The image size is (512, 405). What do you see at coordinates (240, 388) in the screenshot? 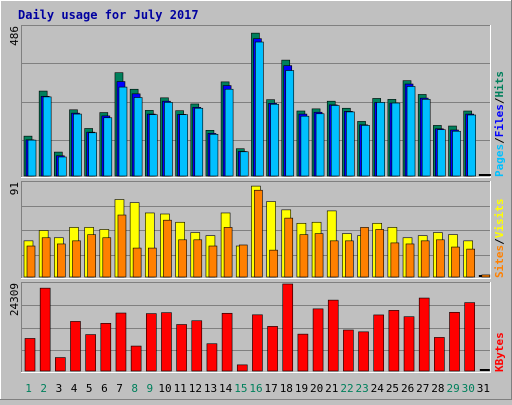
I see `x-tick-label-day-15: 15` at bounding box center [240, 388].